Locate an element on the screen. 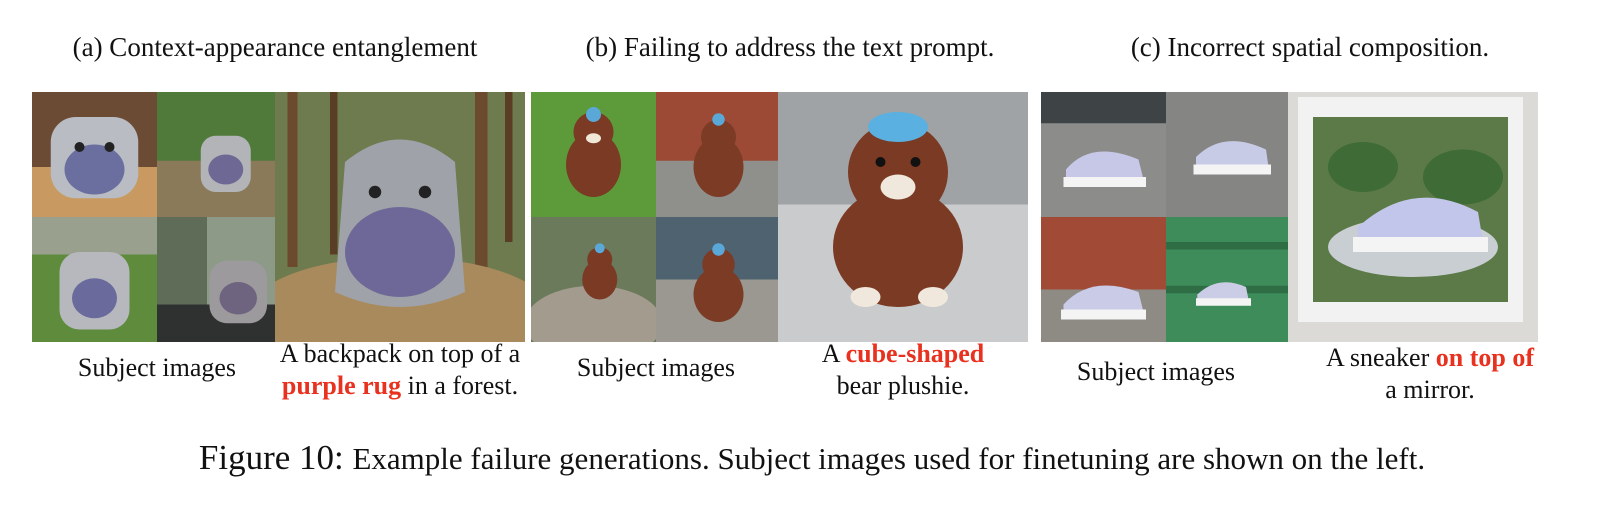 This screenshot has width=1624, height=518. prompt-text-before: A is located at coordinates (830, 353).